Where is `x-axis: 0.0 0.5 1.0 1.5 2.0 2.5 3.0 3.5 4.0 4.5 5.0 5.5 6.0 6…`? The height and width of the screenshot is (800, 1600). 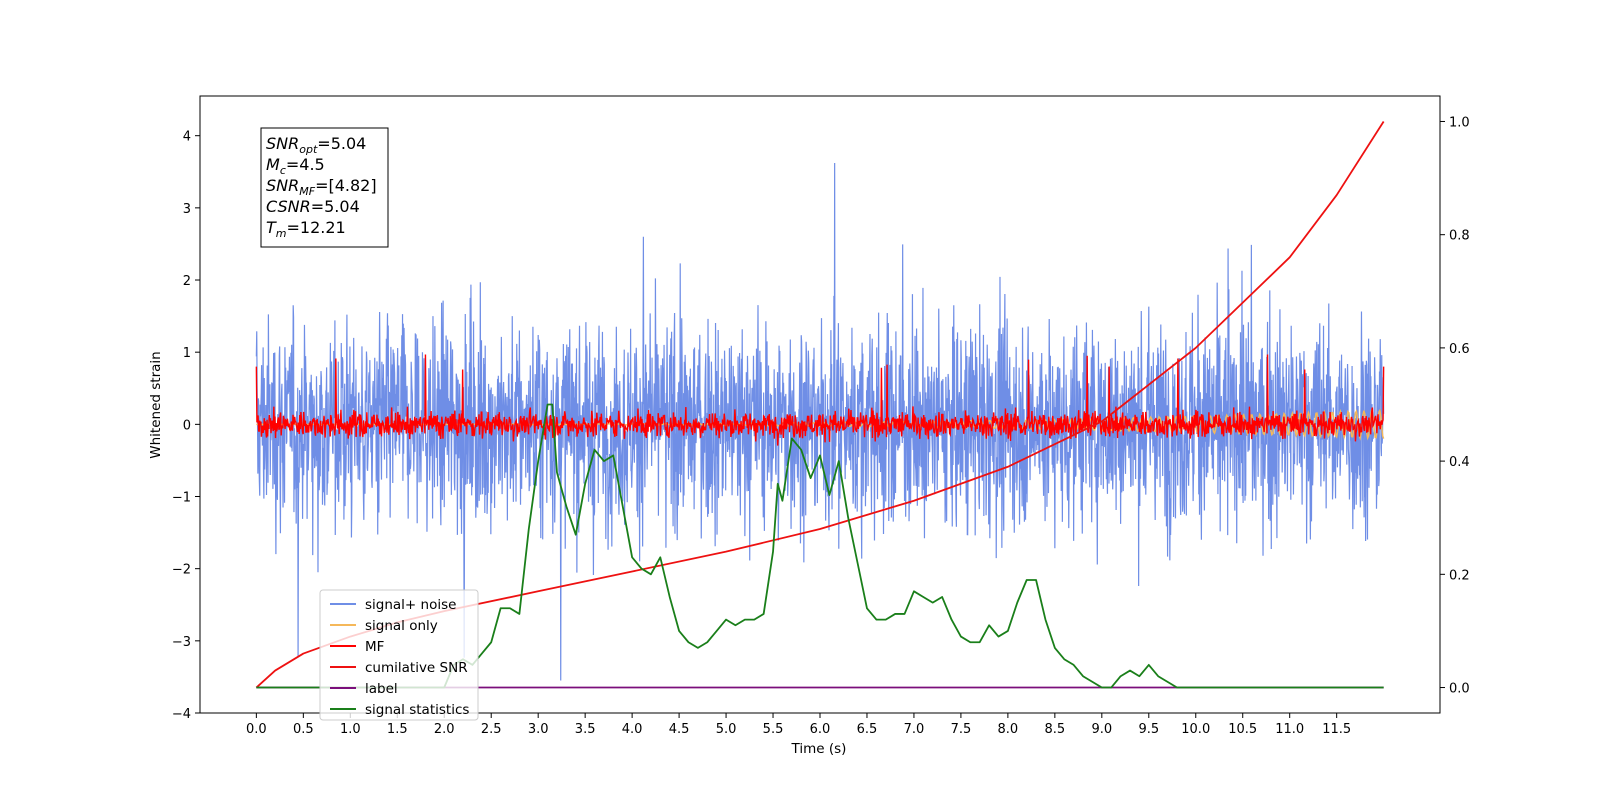
x-axis: 0.0 0.5 1.0 1.5 2.0 2.5 3.0 3.5 4.0 4.5 5.0 5.5 6.0 6… is located at coordinates (798, 725).